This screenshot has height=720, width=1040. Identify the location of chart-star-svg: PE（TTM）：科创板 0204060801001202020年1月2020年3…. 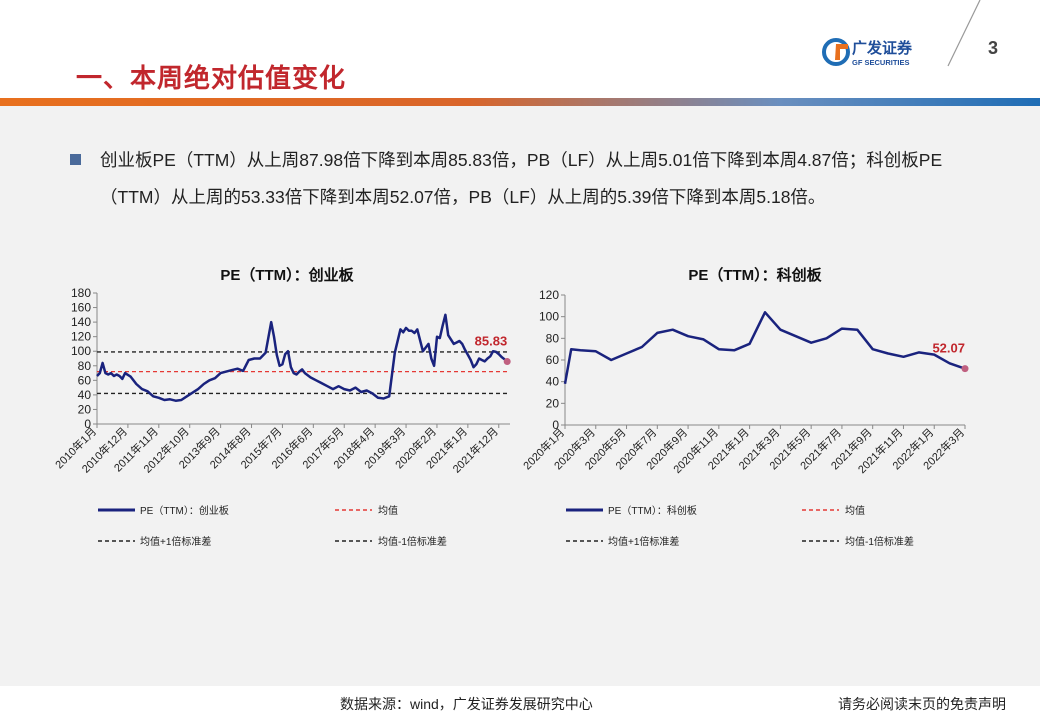
(744, 371).